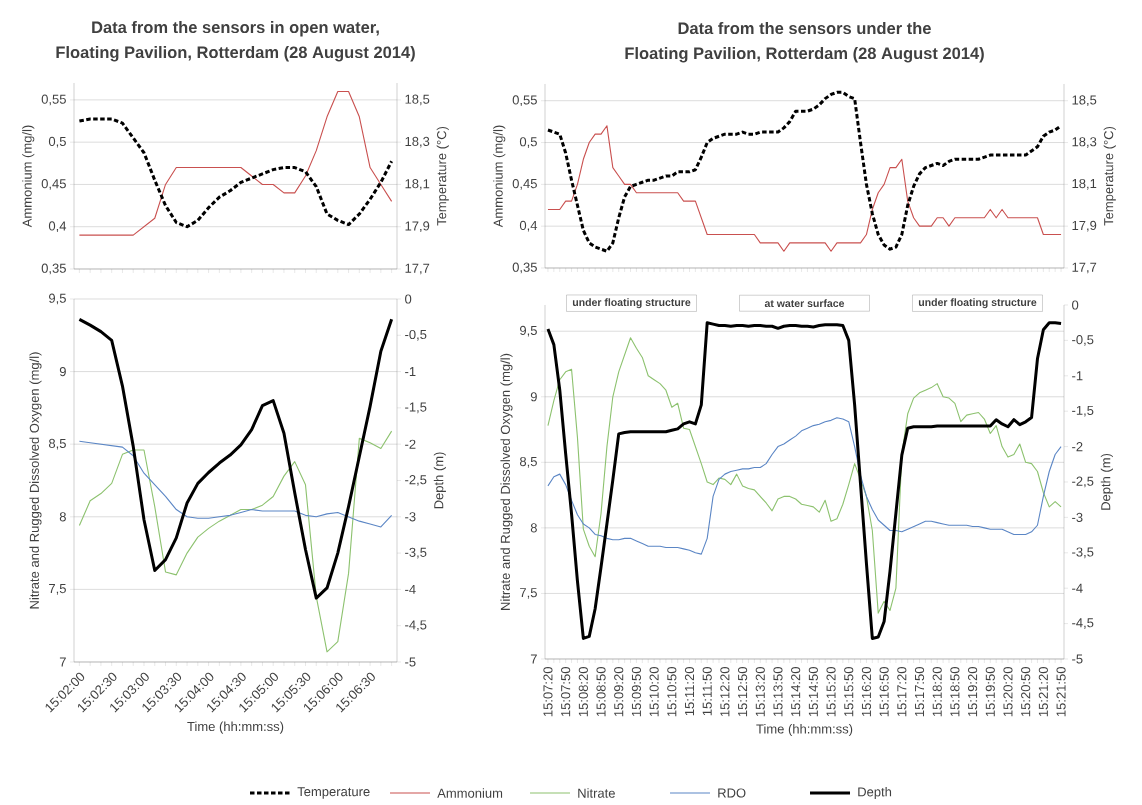  I want to click on x-tick-label: 15:19:20, so click(972, 692).